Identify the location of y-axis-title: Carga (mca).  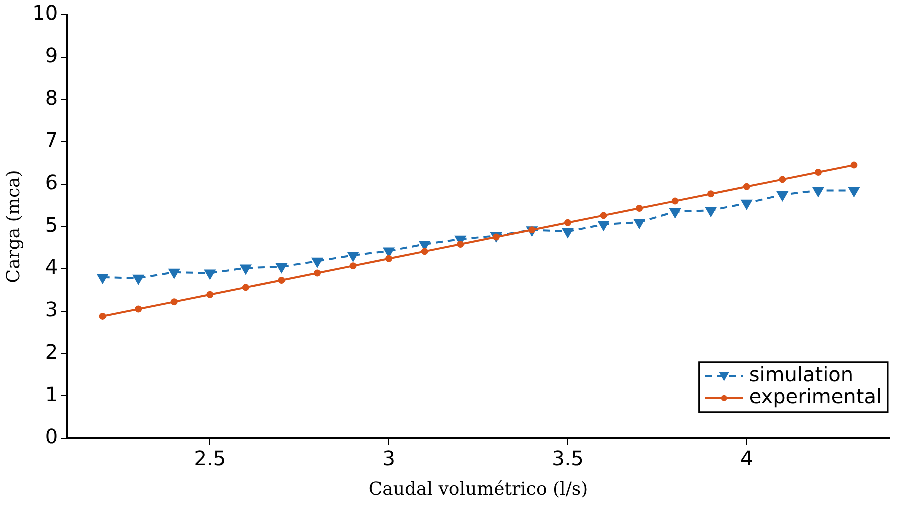
(13, 227).